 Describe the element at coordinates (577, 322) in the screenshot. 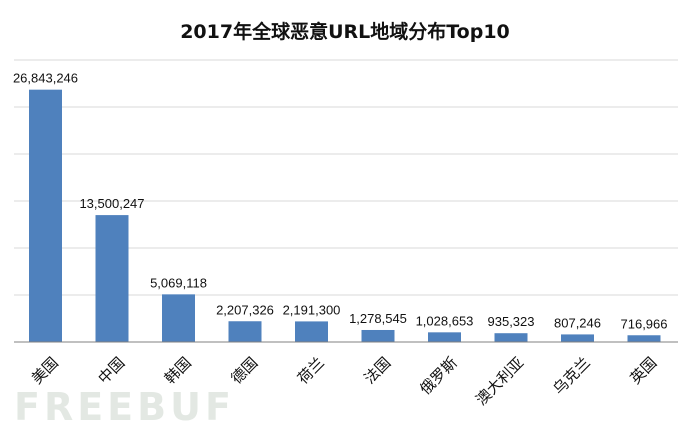

I see `data-label-9: 807,246` at that location.